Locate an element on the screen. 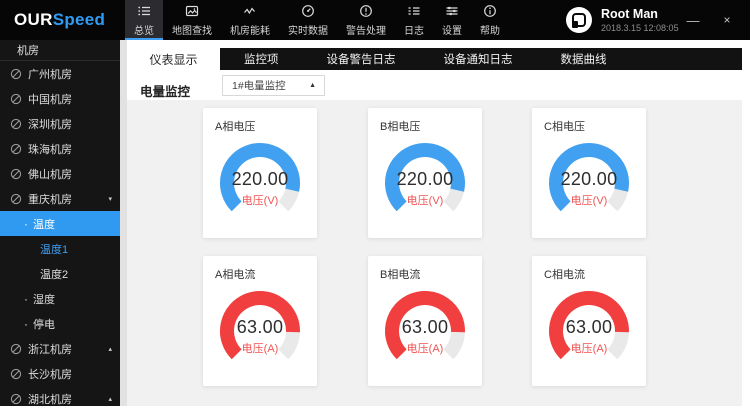 This screenshot has width=750, height=406. chevron-down-icon: ▾ is located at coordinates (110, 199).